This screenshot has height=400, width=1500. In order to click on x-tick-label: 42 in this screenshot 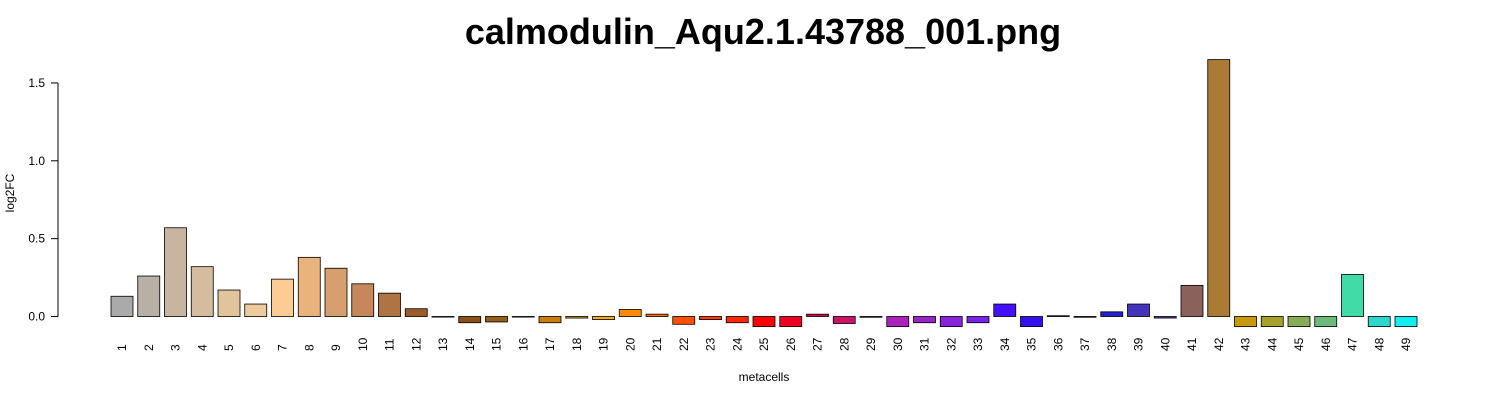, I will do `click(1219, 344)`.